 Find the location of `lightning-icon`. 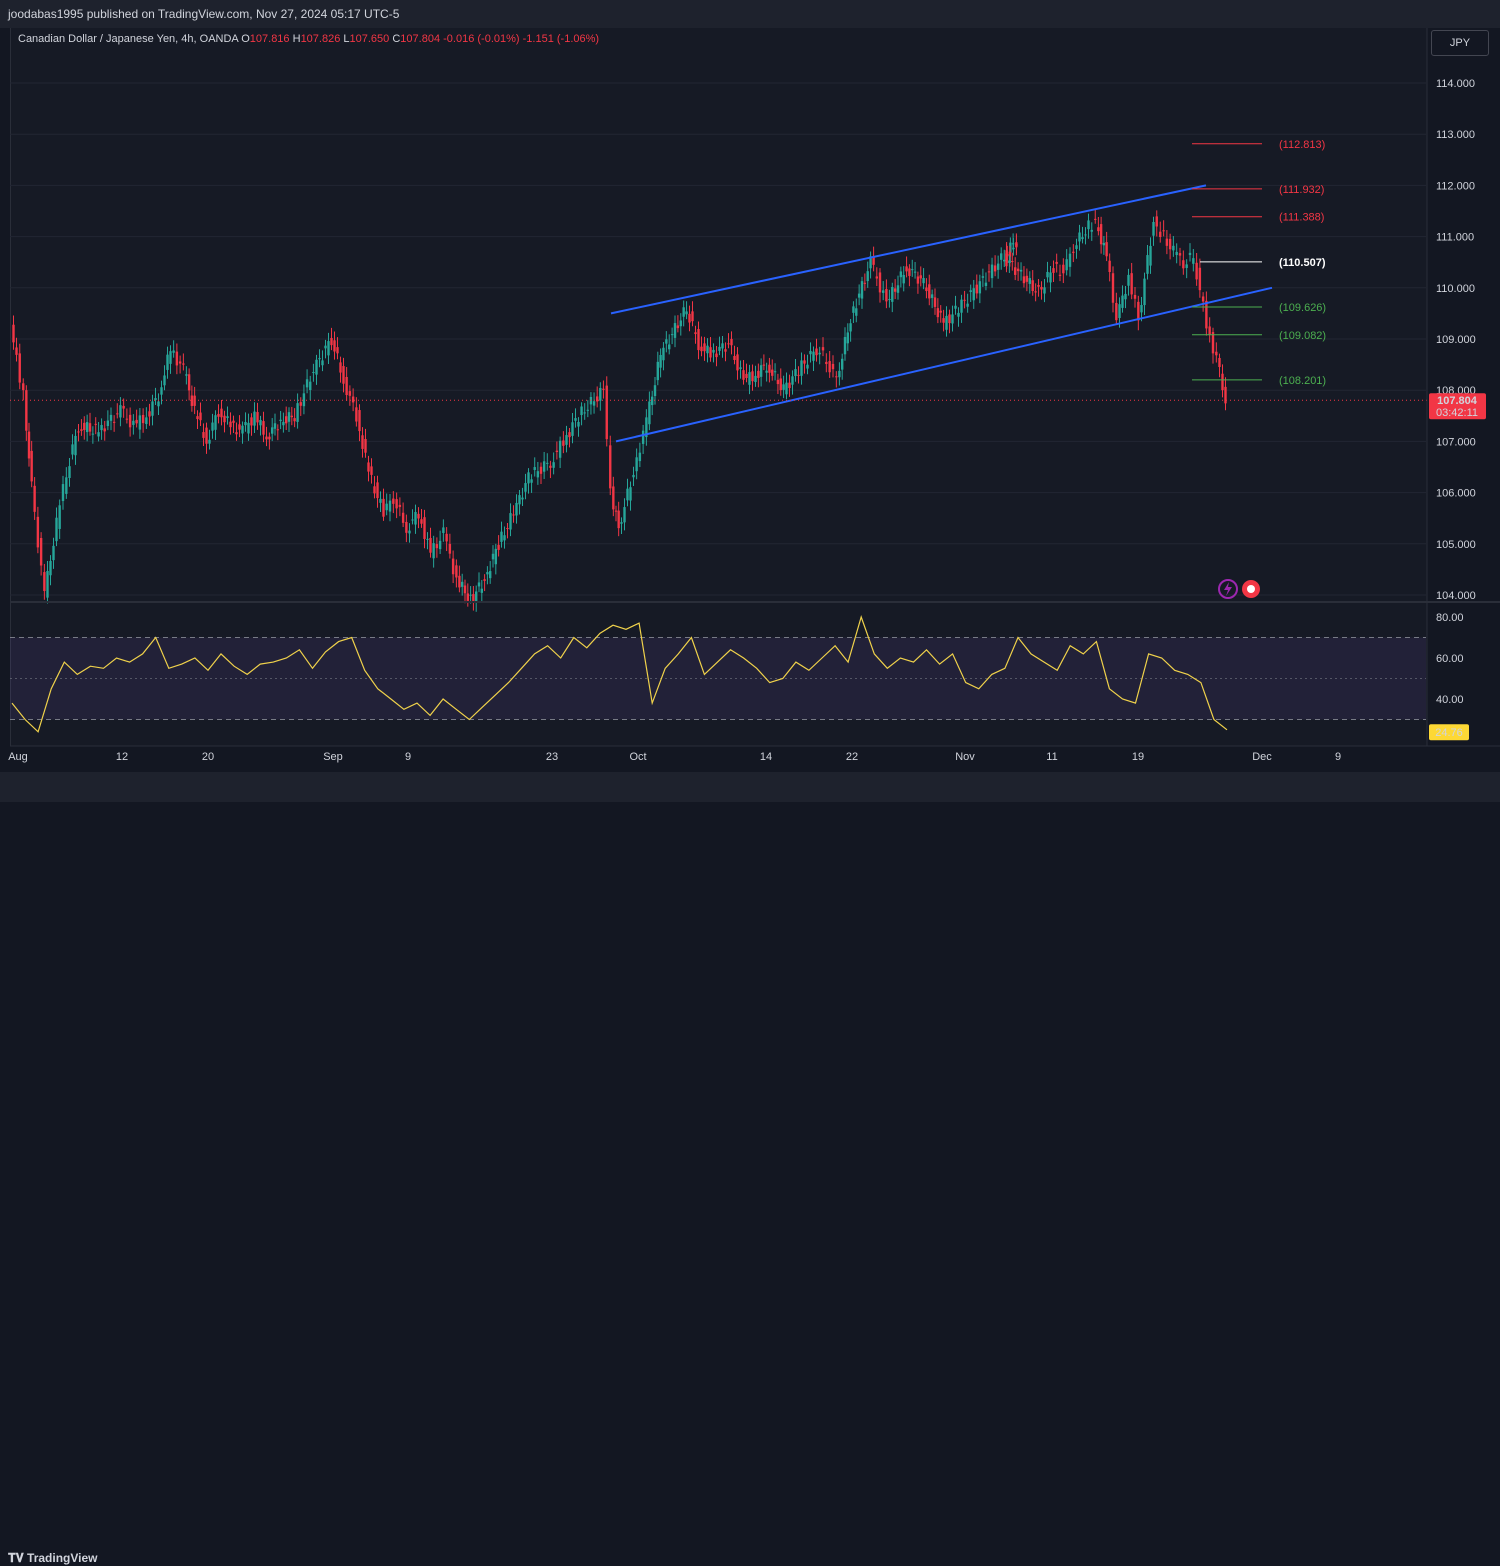

lightning-icon is located at coordinates (1228, 589).